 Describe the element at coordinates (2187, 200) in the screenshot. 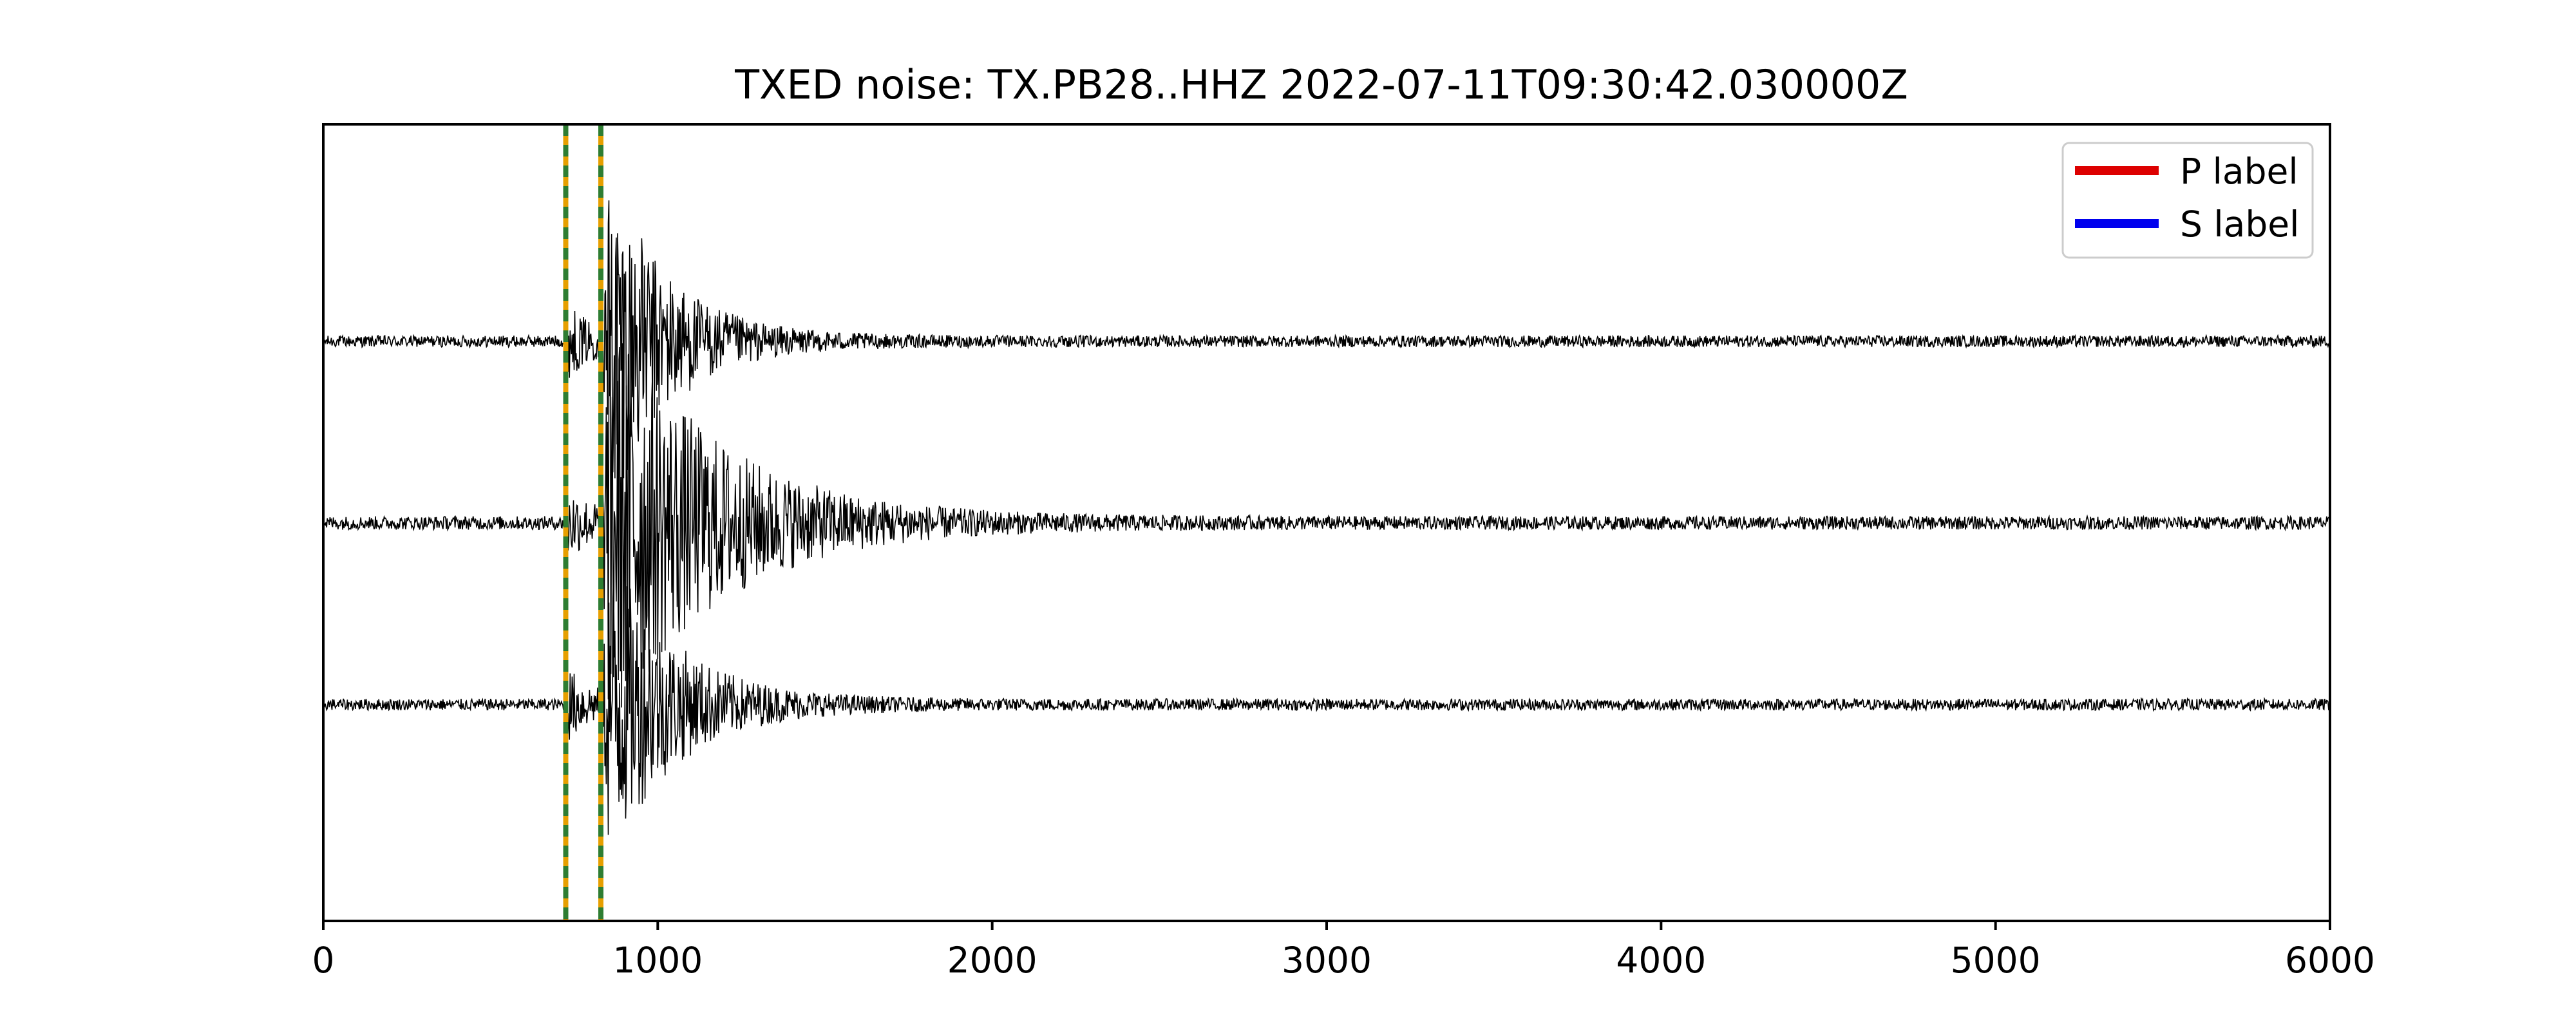

I see `legend: P label S label` at that location.